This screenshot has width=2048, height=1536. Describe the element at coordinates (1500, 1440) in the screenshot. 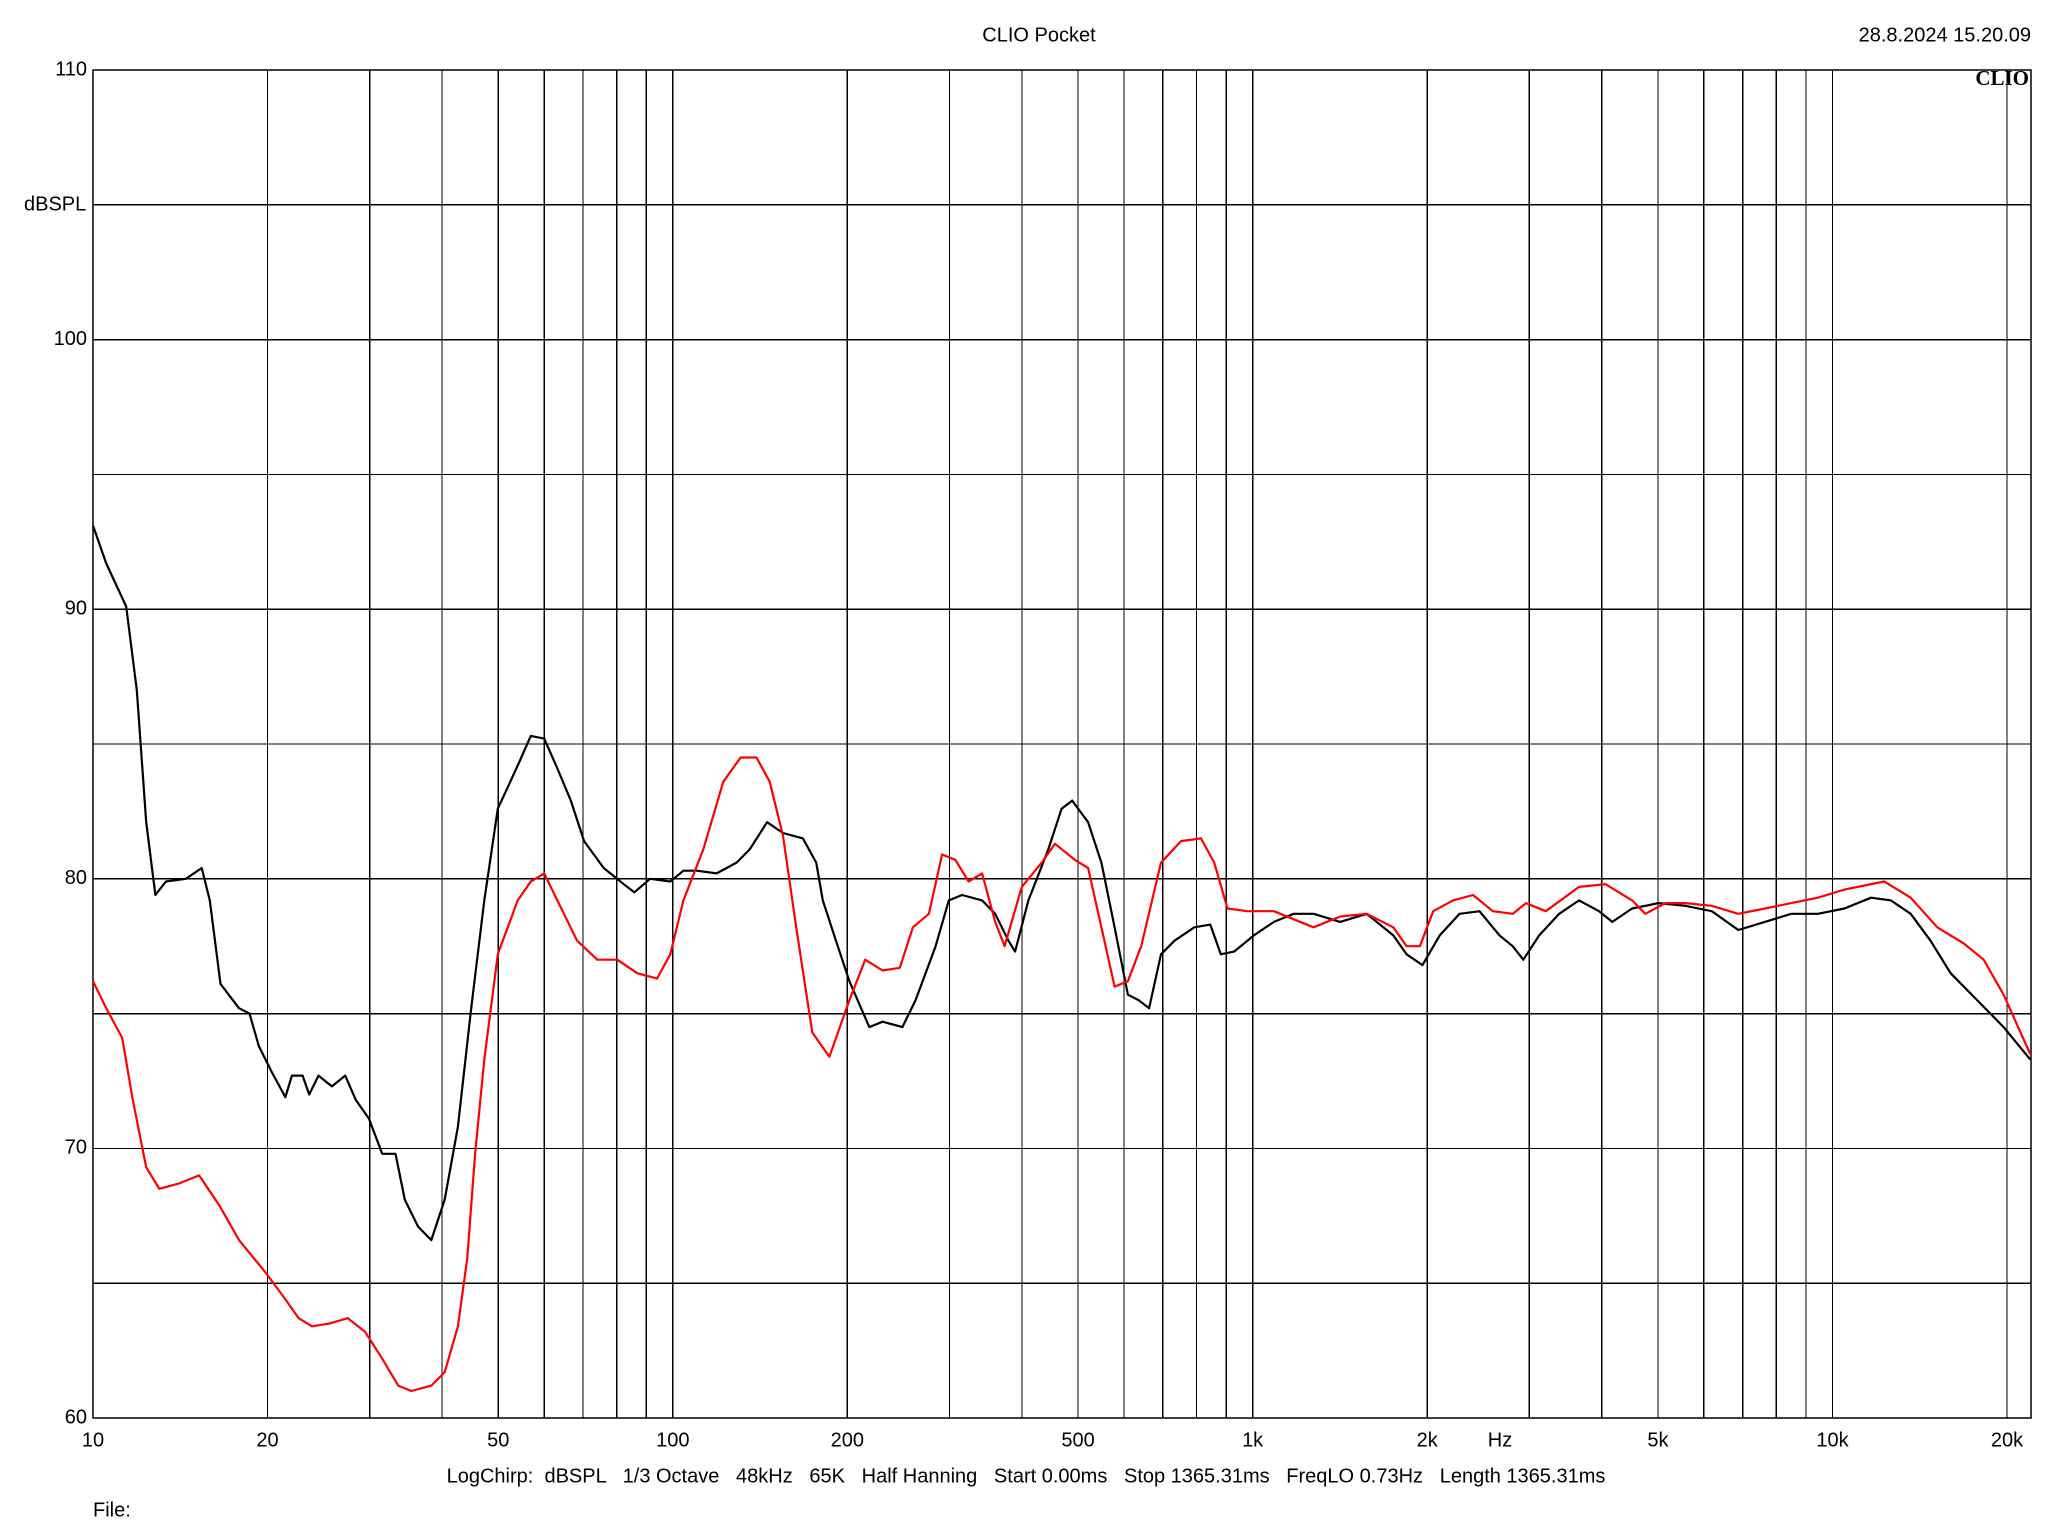

I see `x-axis-label: Hz` at that location.